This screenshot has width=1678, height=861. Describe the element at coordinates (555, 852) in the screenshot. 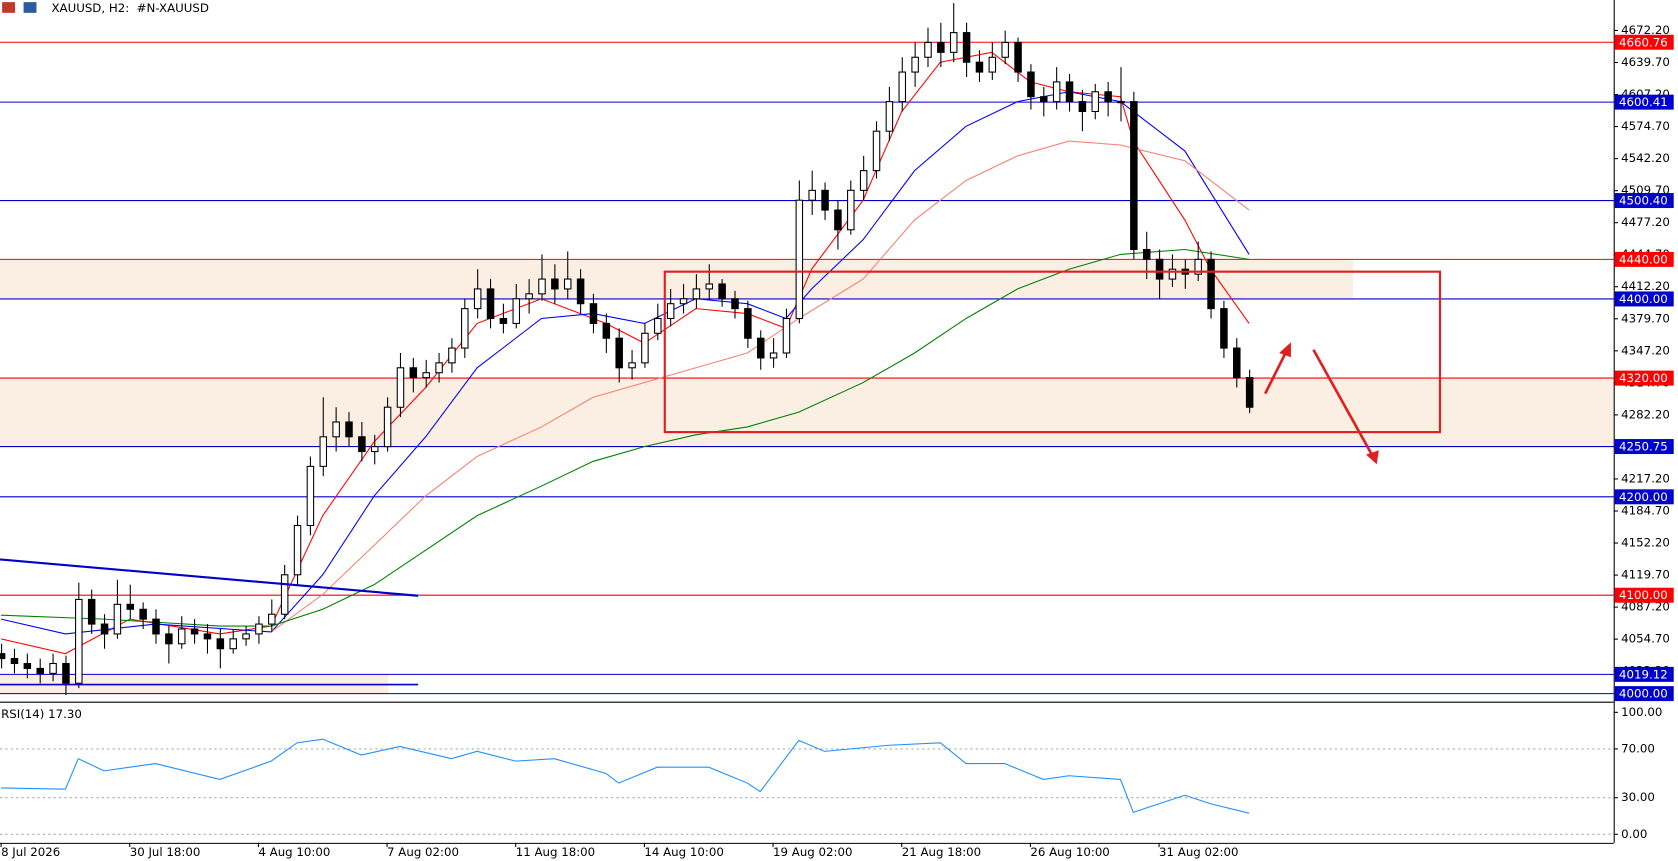

I see `x-tick-label: 11 Aug 18:00` at that location.